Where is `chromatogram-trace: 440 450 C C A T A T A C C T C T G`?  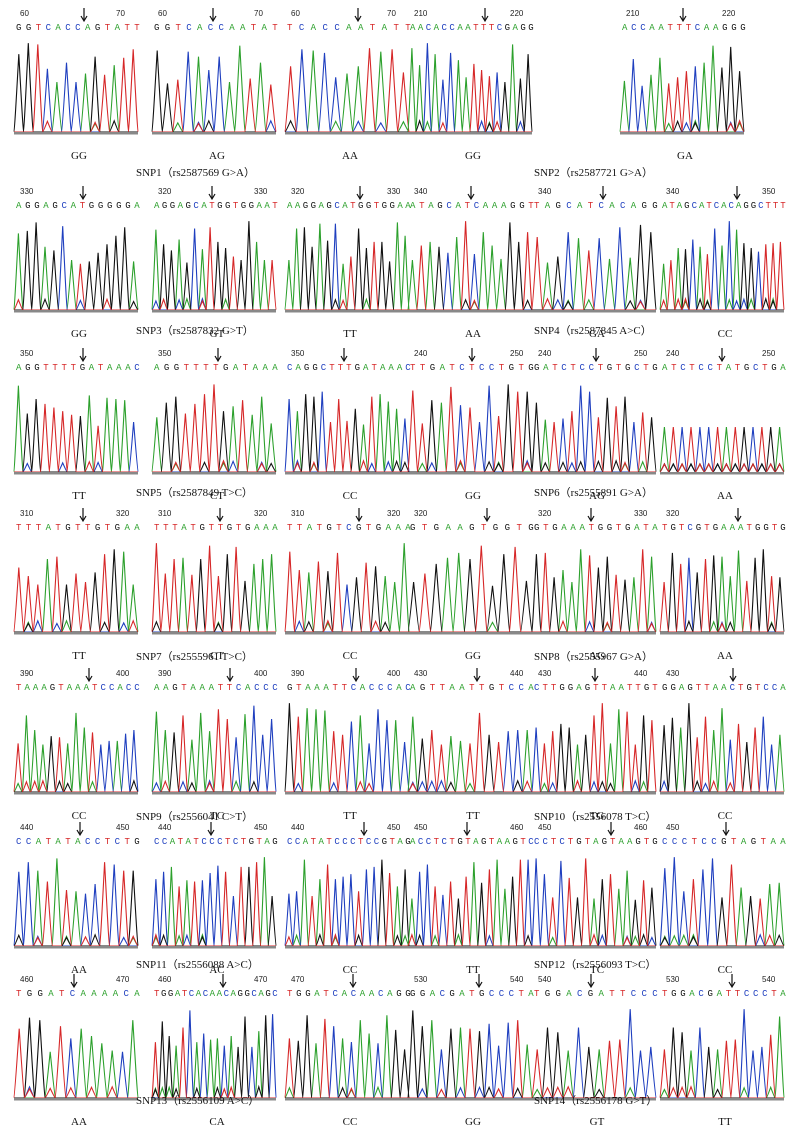
chromatogram-trace: 440 450 C C A T A T A C C T C T G is located at coordinates (76, 885).